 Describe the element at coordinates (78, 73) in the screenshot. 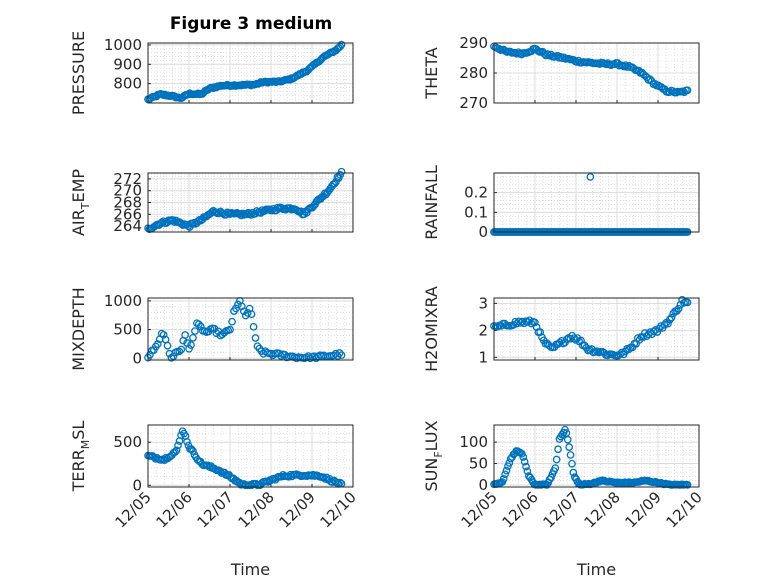

I see `y-axis-label: PRESSURE` at that location.